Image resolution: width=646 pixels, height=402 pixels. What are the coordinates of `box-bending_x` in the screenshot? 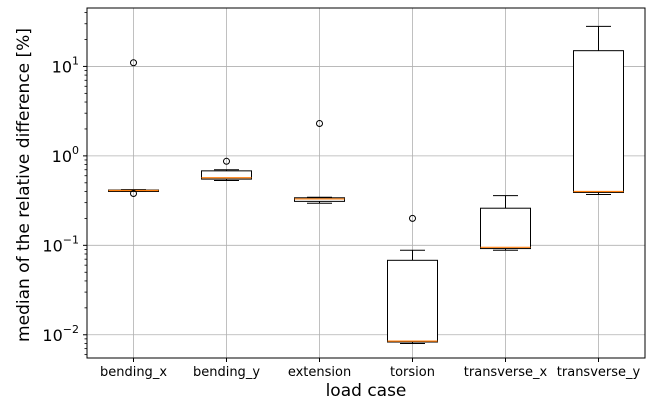 It's located at (133, 128).